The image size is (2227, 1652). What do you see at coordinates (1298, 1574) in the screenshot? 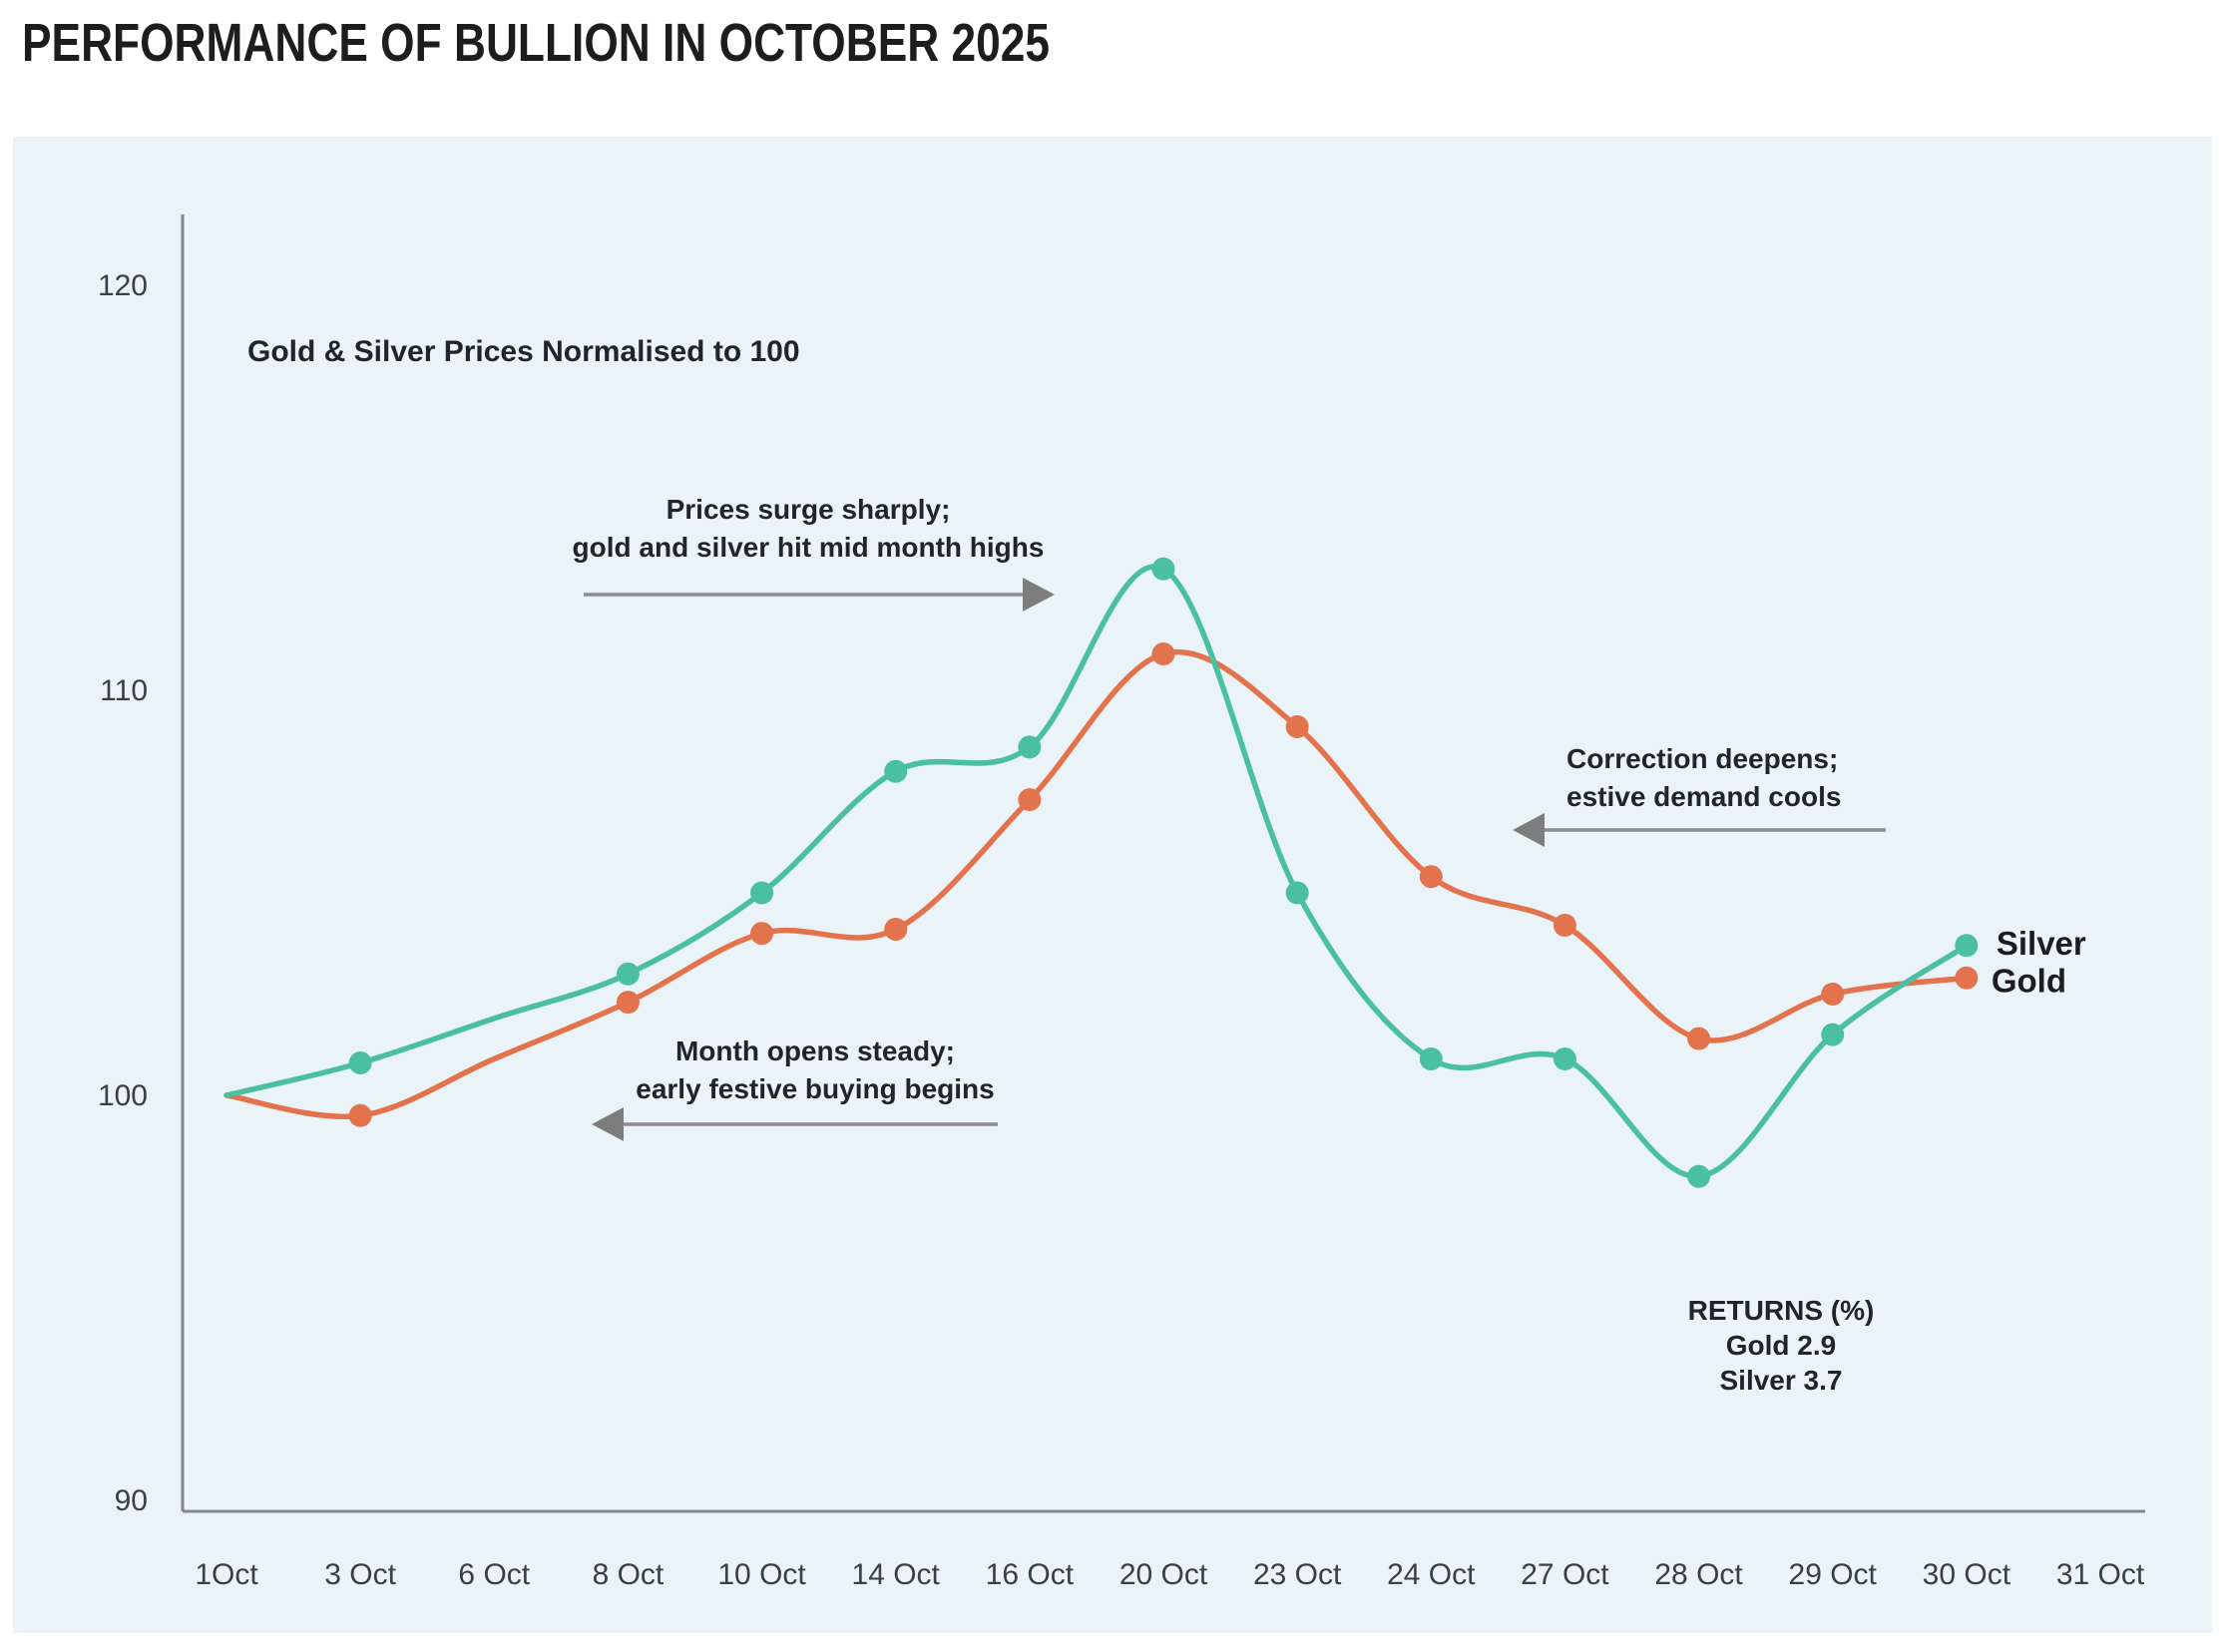
I see `x-axis-tick-label: 23 Oct` at bounding box center [1298, 1574].